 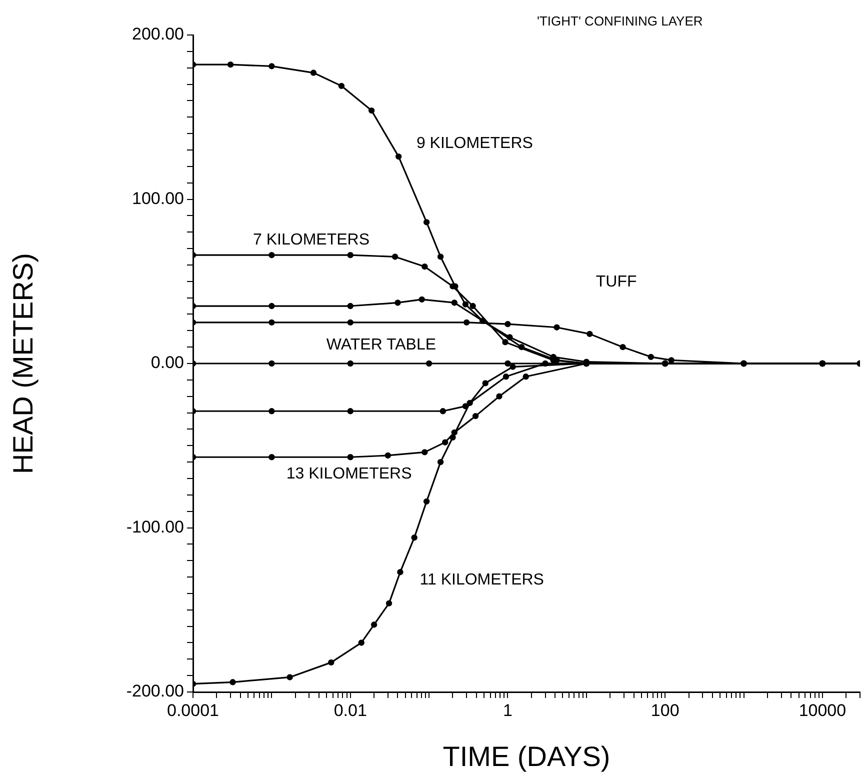 I want to click on x-tick-label: 1, so click(x=507, y=710).